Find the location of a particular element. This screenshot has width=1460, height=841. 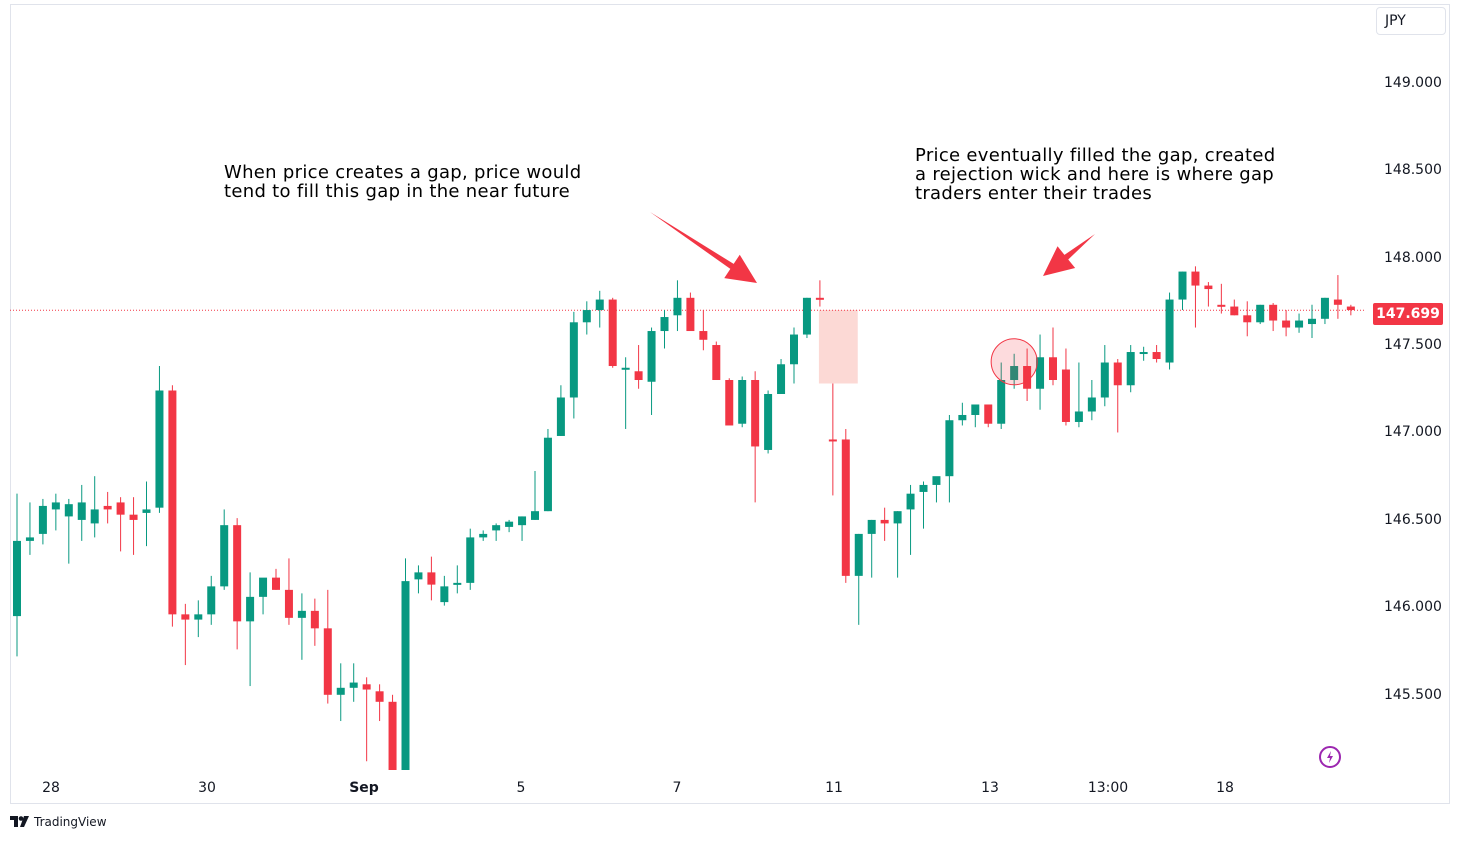

rejection-wick-marker is located at coordinates (1014, 362).